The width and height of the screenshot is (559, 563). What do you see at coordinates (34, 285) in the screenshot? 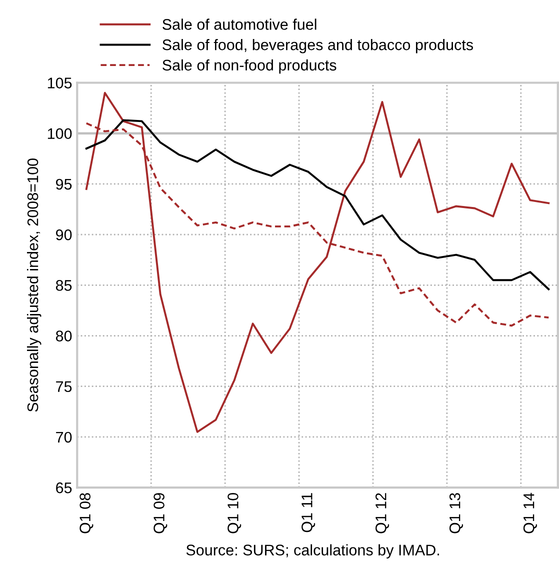
I see `y-axis-title: Seasonally adjusted index, 2008=100` at bounding box center [34, 285].